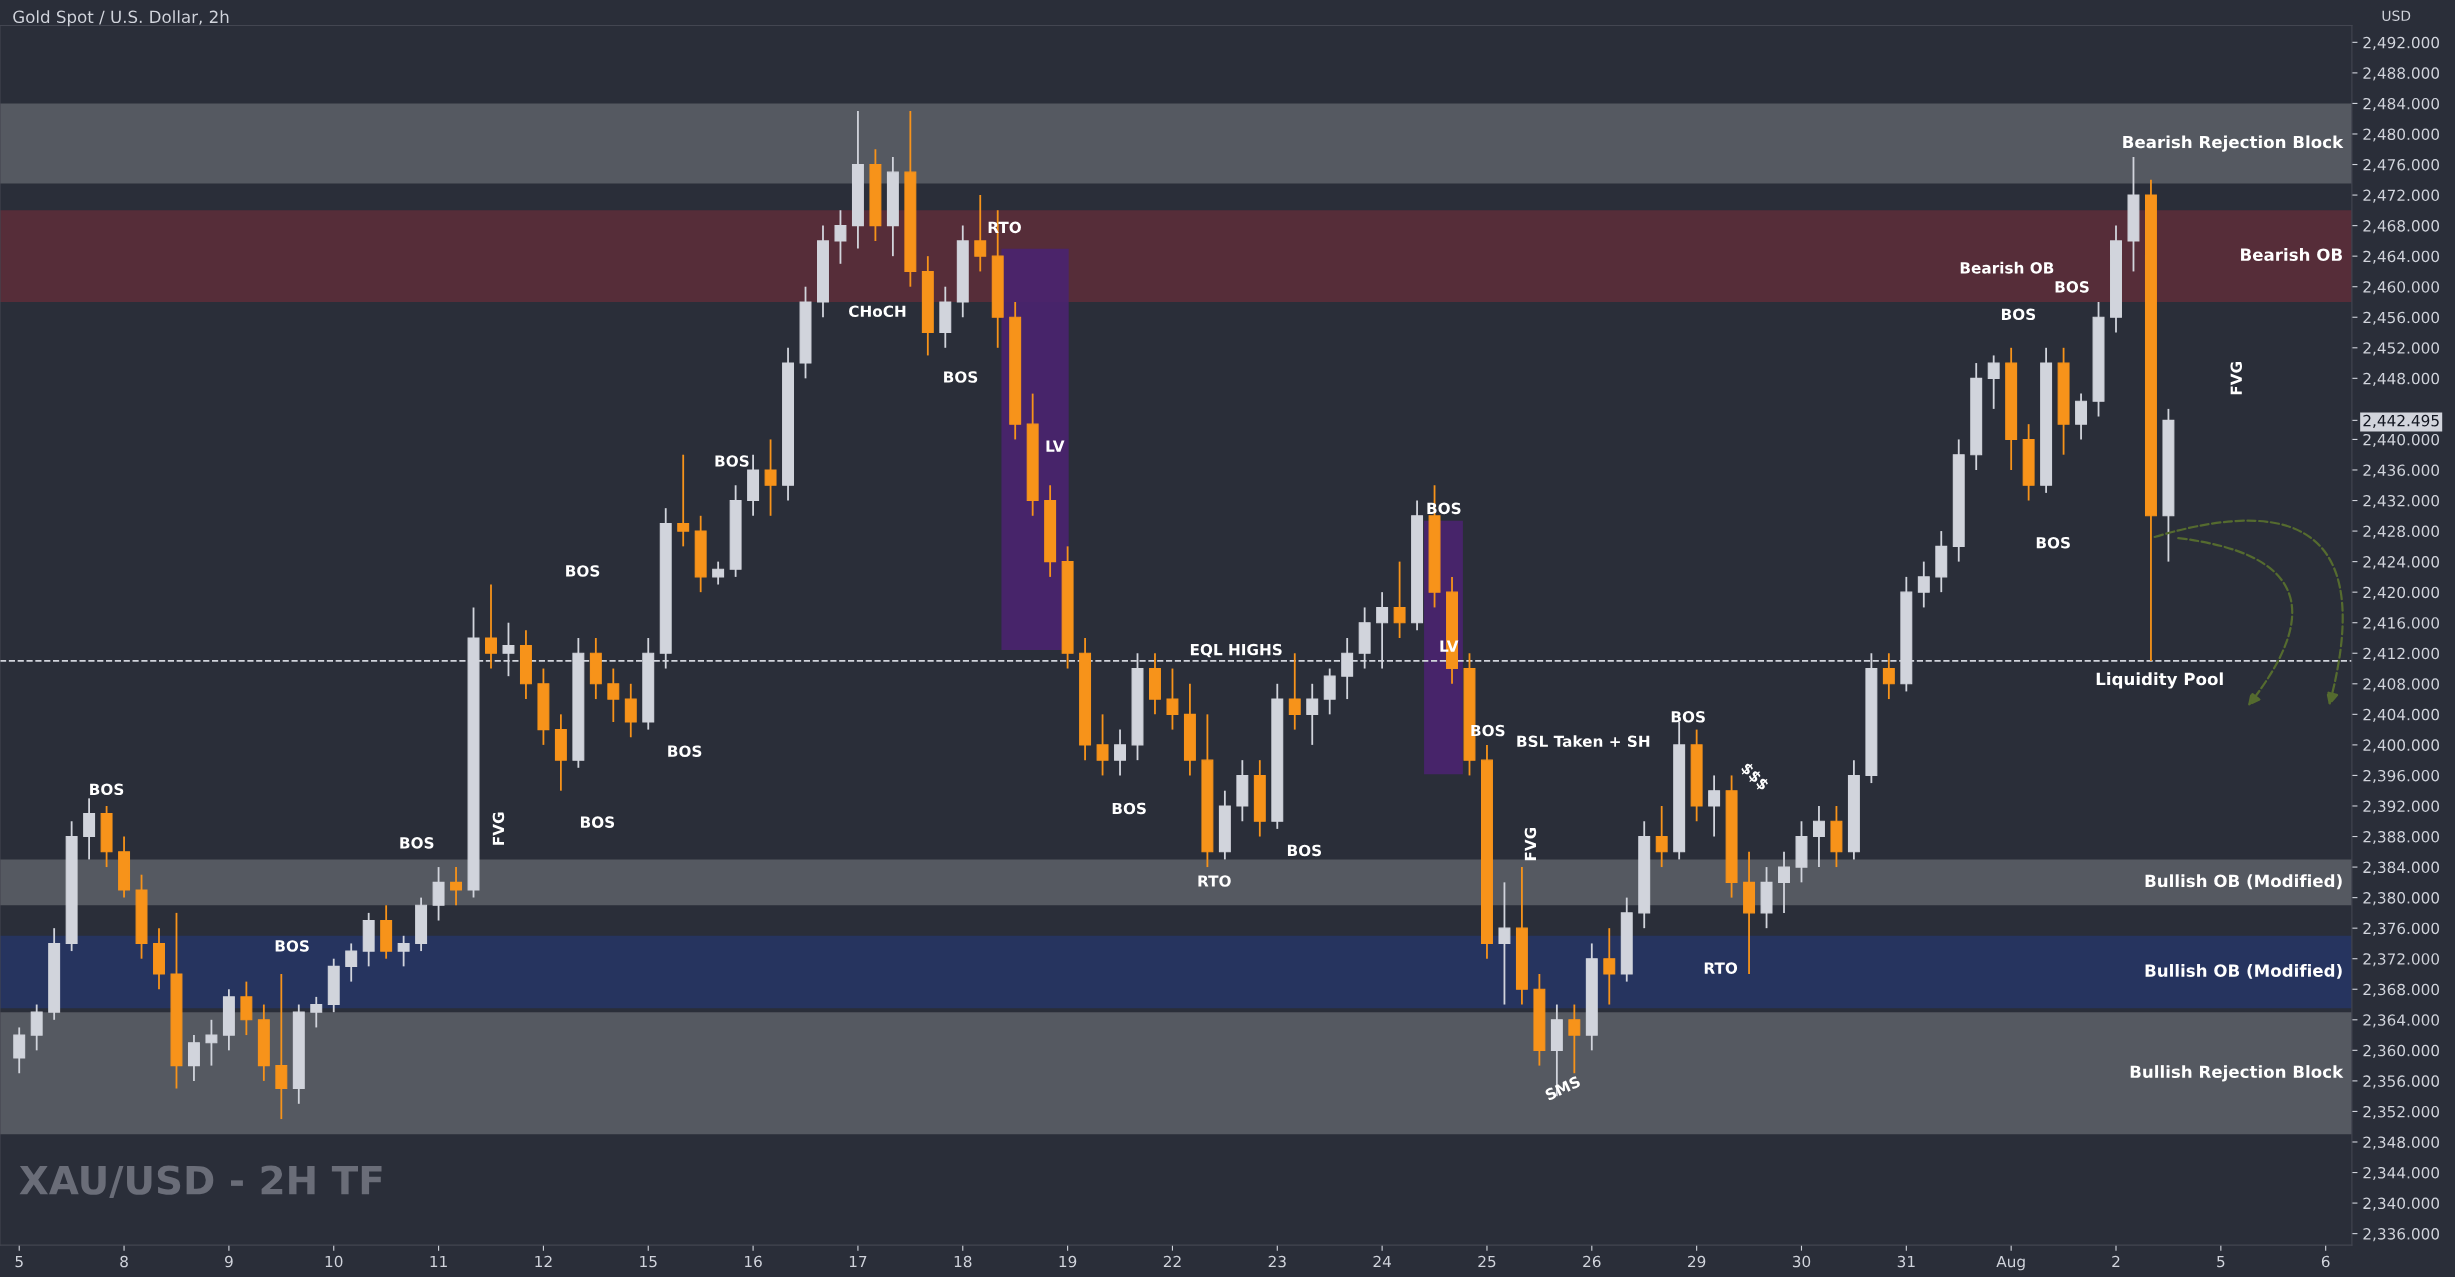 This screenshot has height=1277, width=2455. I want to click on y-tick-label: 2,476.000, so click(2401, 165).